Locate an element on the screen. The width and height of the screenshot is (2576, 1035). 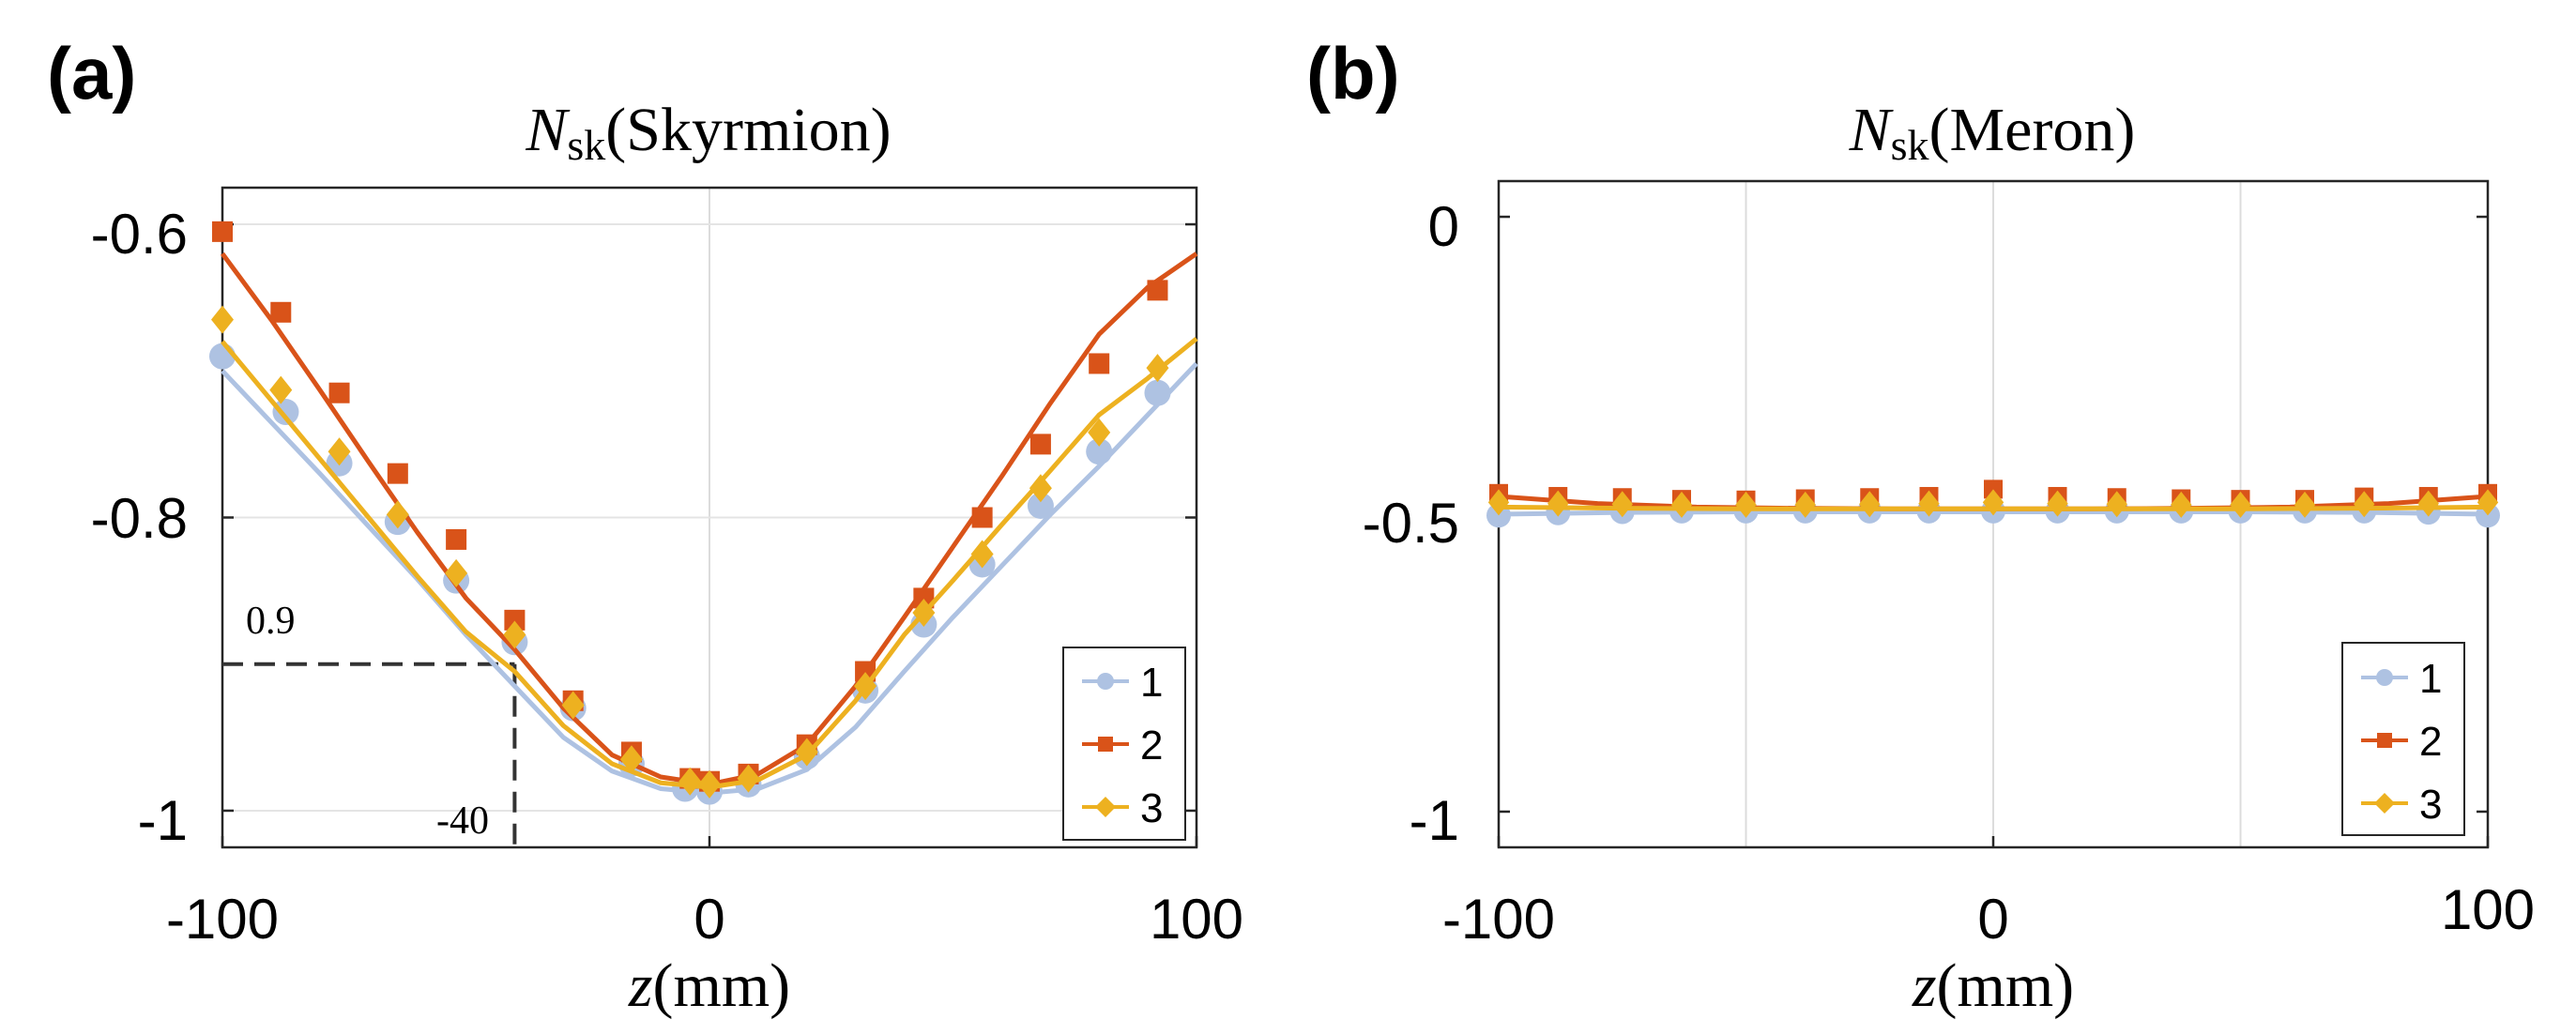
annotation-x-label: -40 is located at coordinates (462, 821).